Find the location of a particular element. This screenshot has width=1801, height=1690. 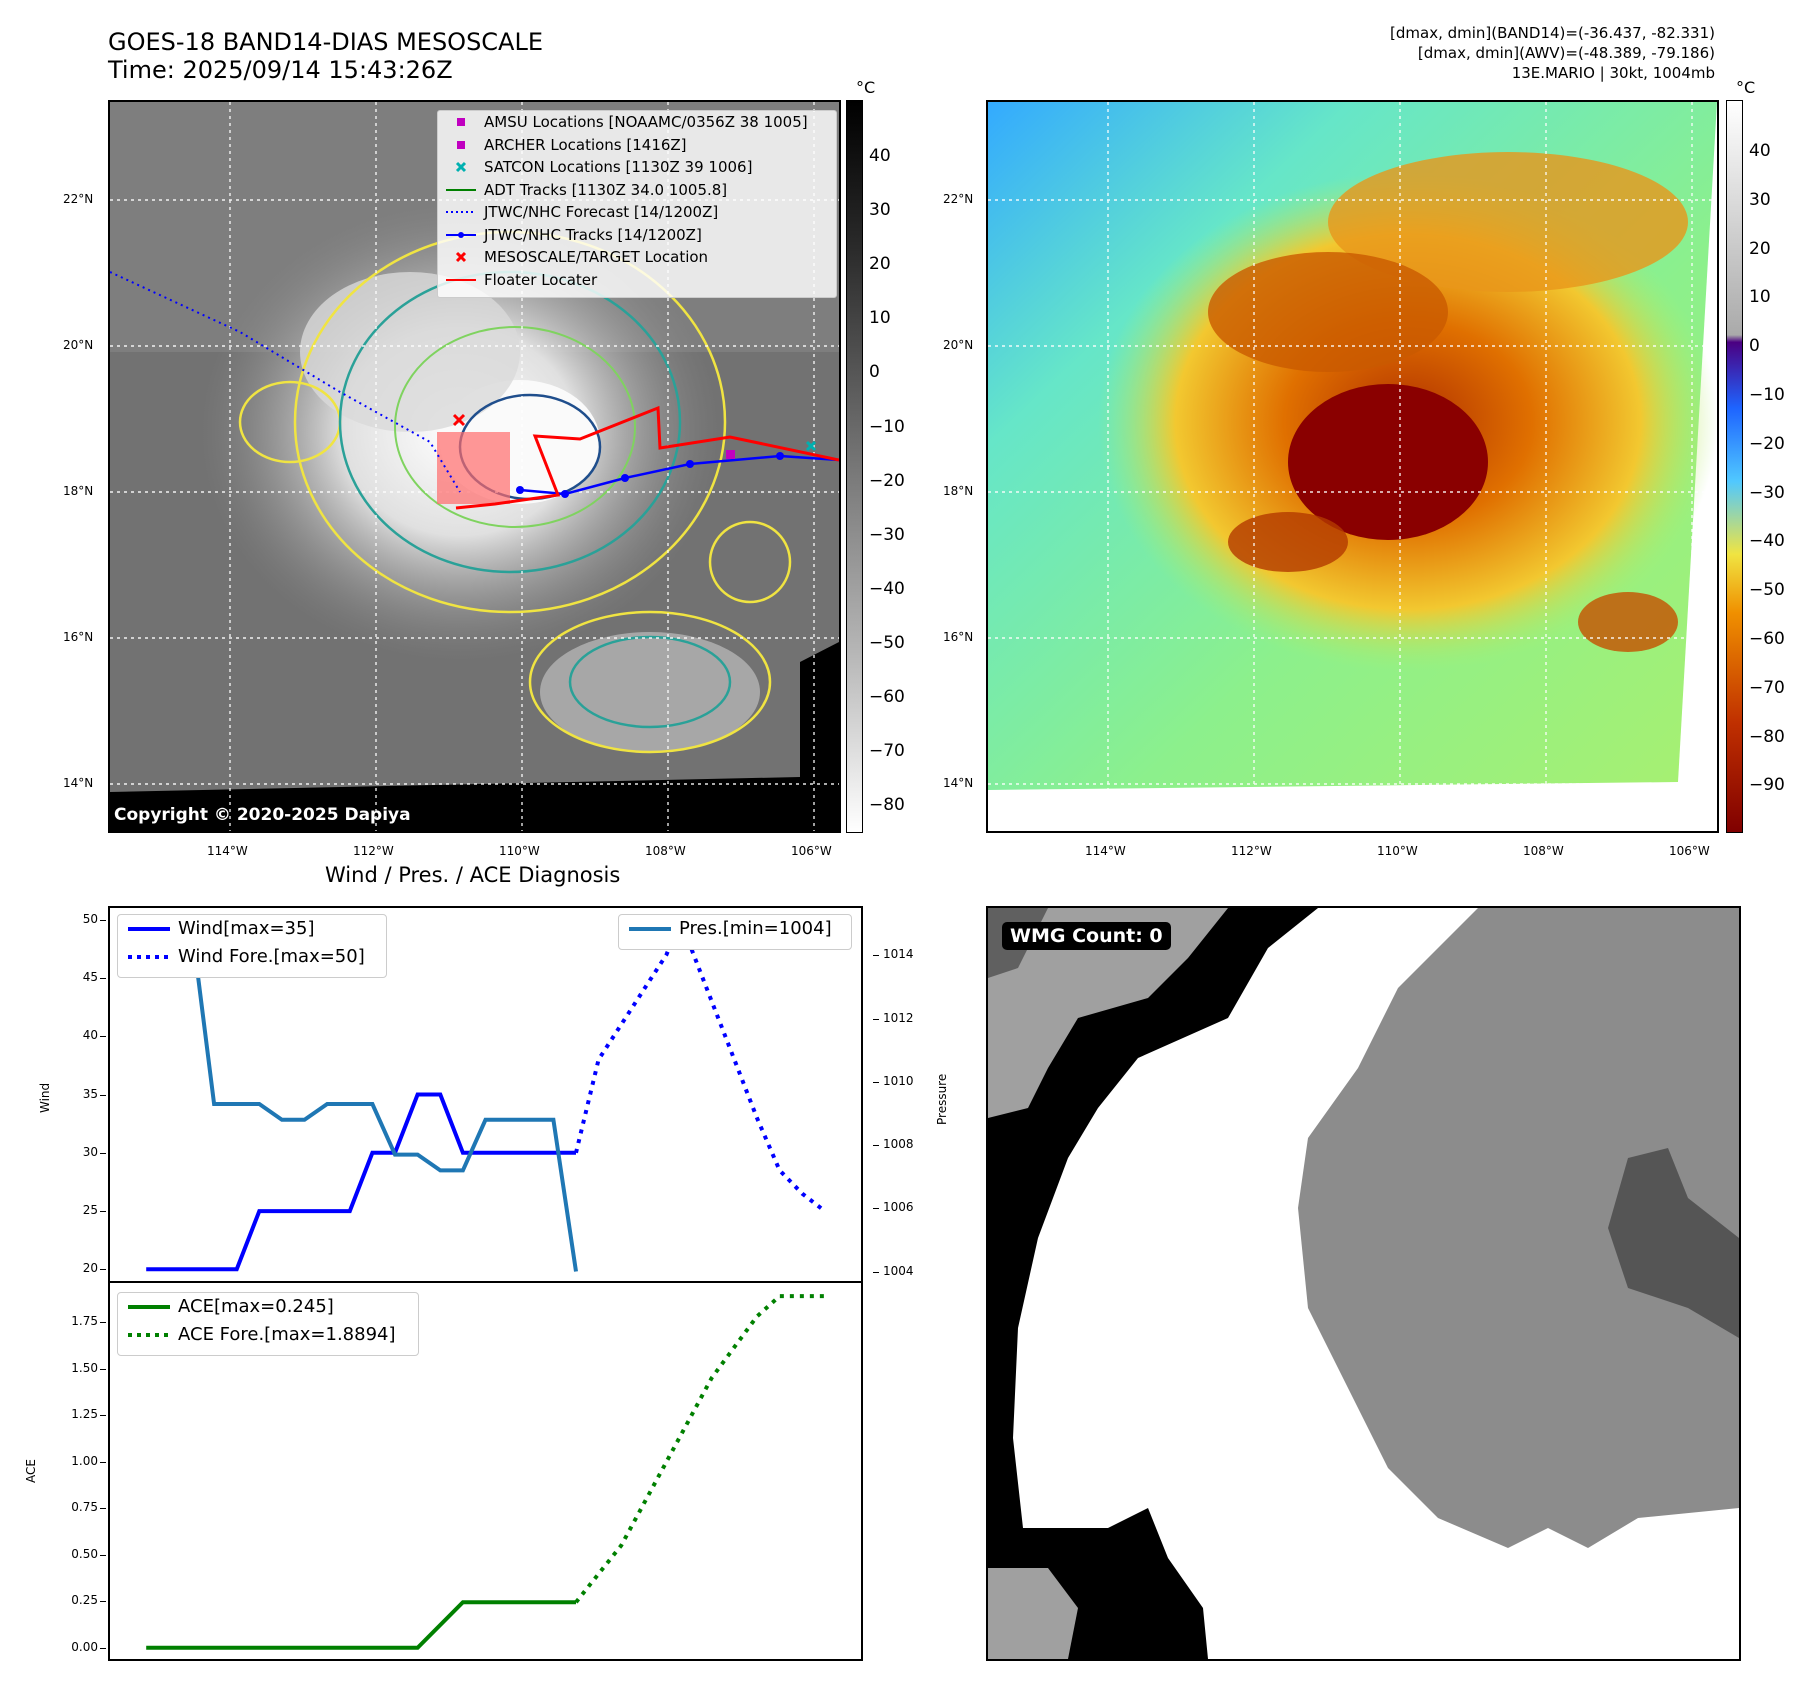

wind-tick-label: 35 is located at coordinates (90, 1093).